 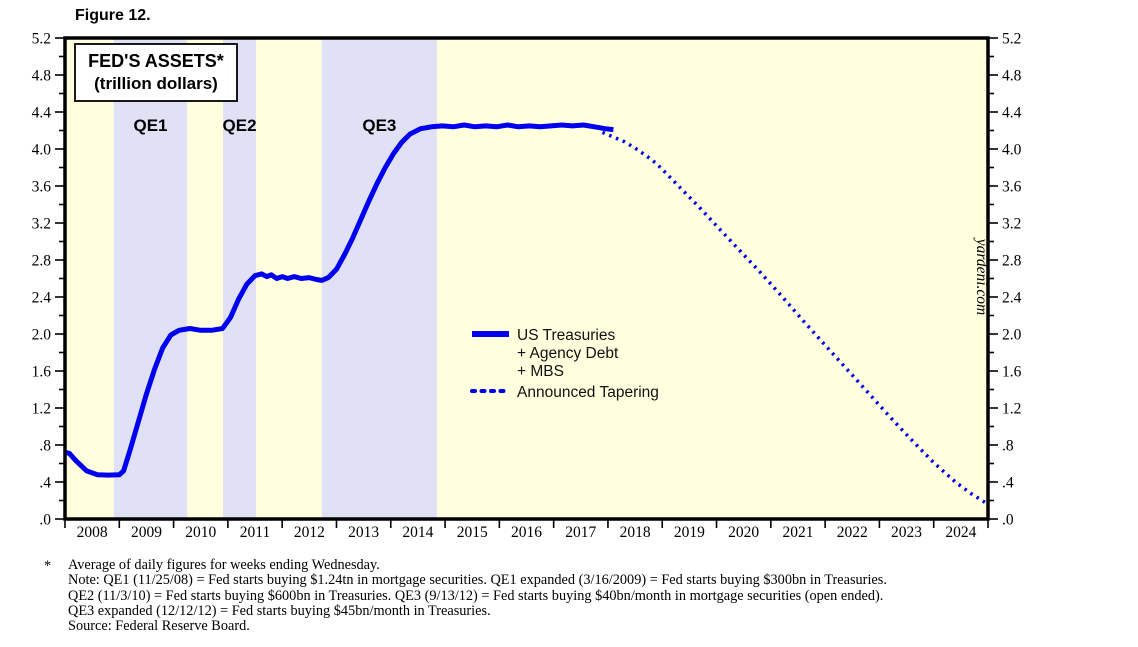 I want to click on qe-band-labels: QE1 QE2 QE3, so click(x=264, y=125).